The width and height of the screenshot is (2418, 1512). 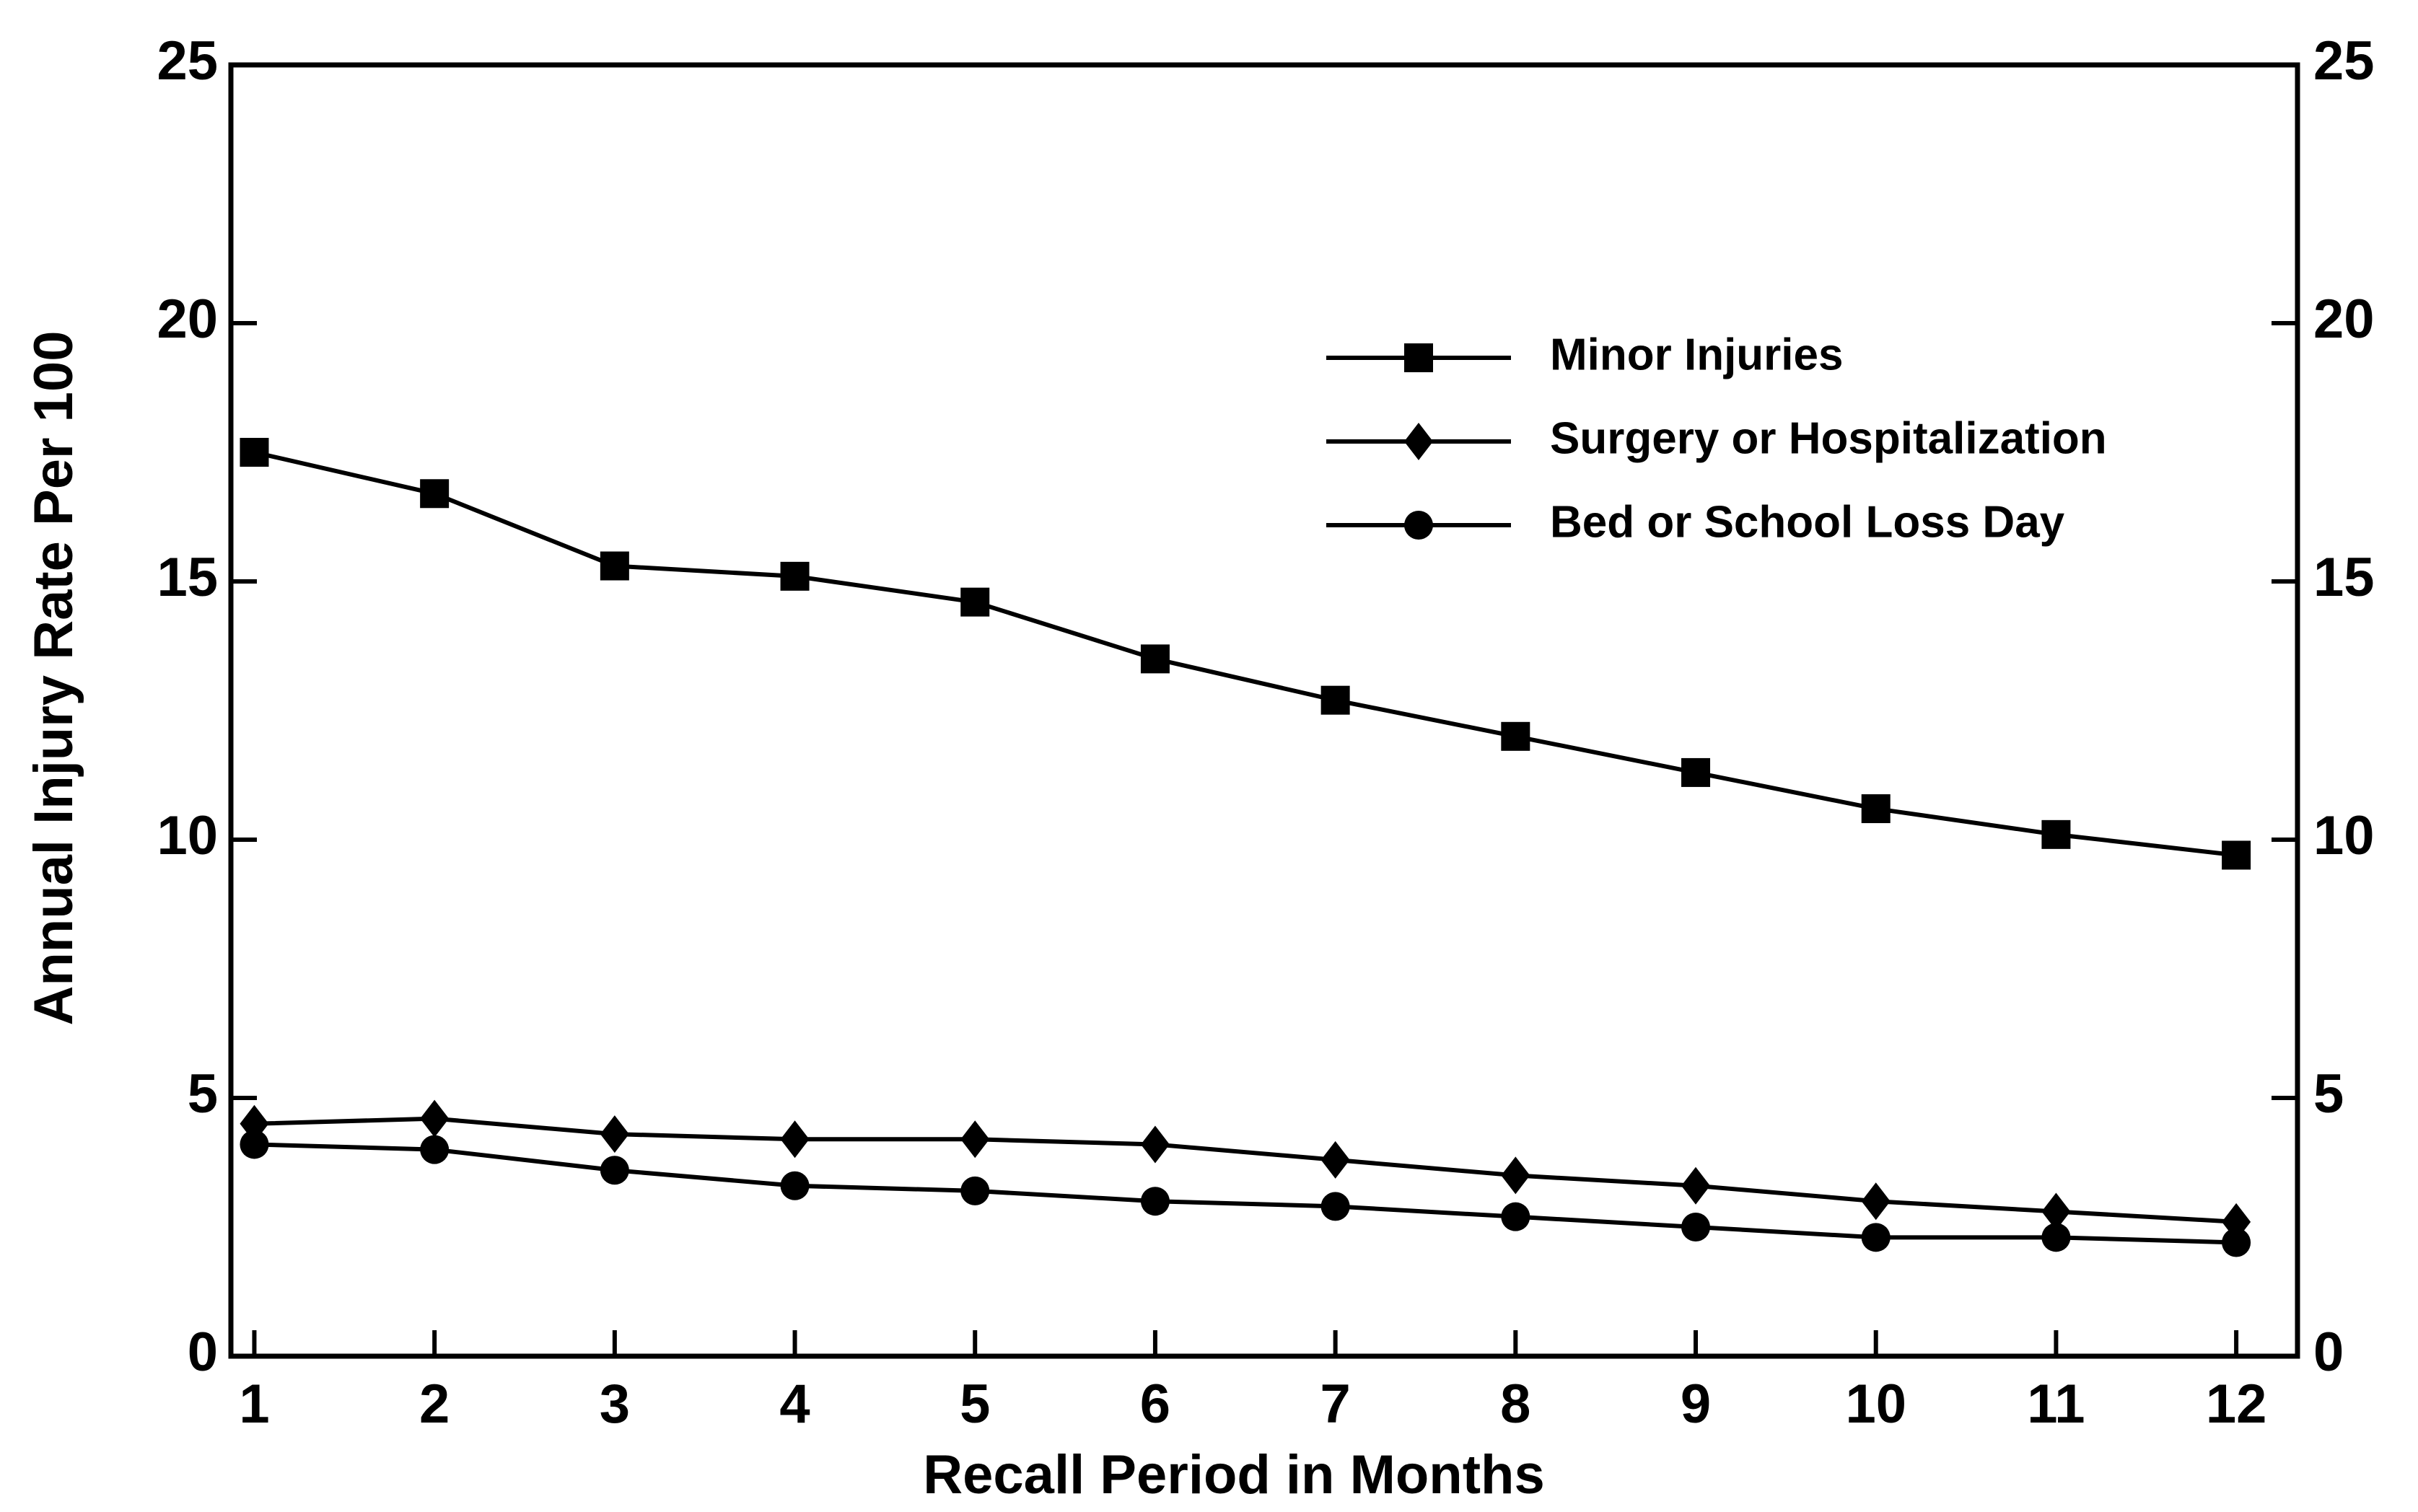 What do you see at coordinates (2344, 61) in the screenshot?
I see `y2-tick-label: 25` at bounding box center [2344, 61].